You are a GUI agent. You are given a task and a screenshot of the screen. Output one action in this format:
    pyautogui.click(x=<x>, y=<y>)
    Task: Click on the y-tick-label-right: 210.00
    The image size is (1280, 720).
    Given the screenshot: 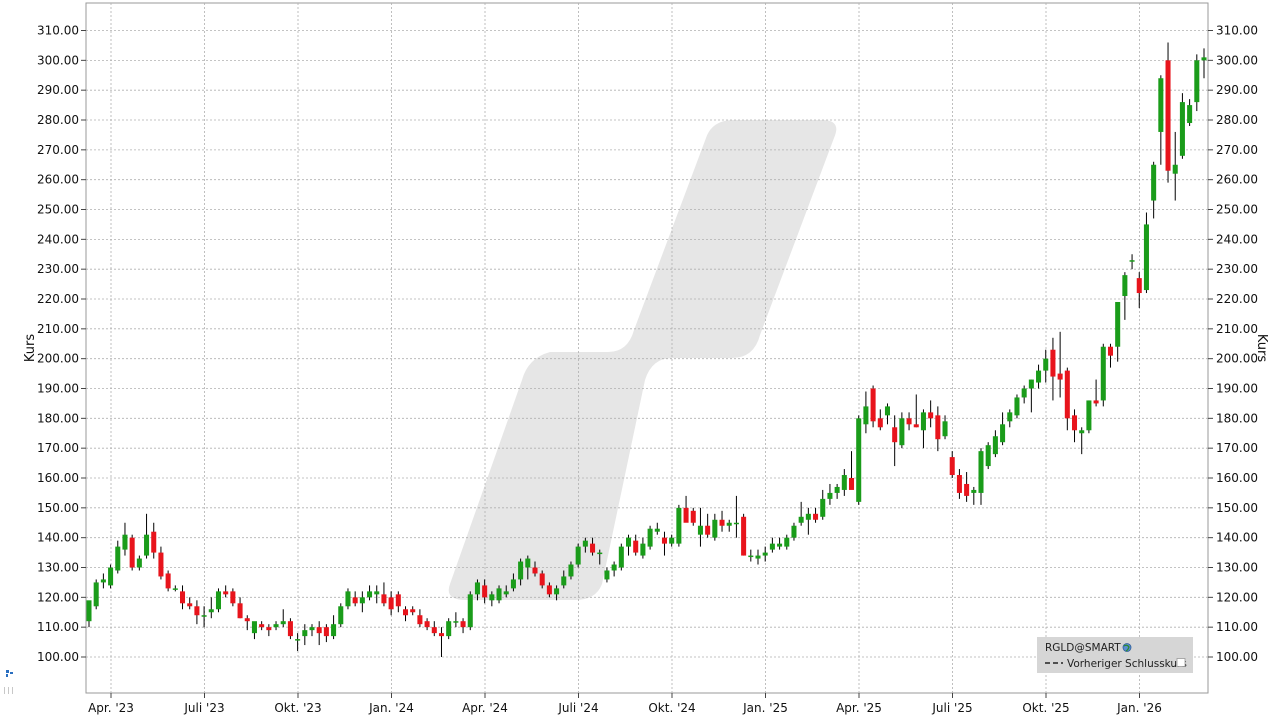 What is the action you would take?
    pyautogui.click(x=1237, y=329)
    